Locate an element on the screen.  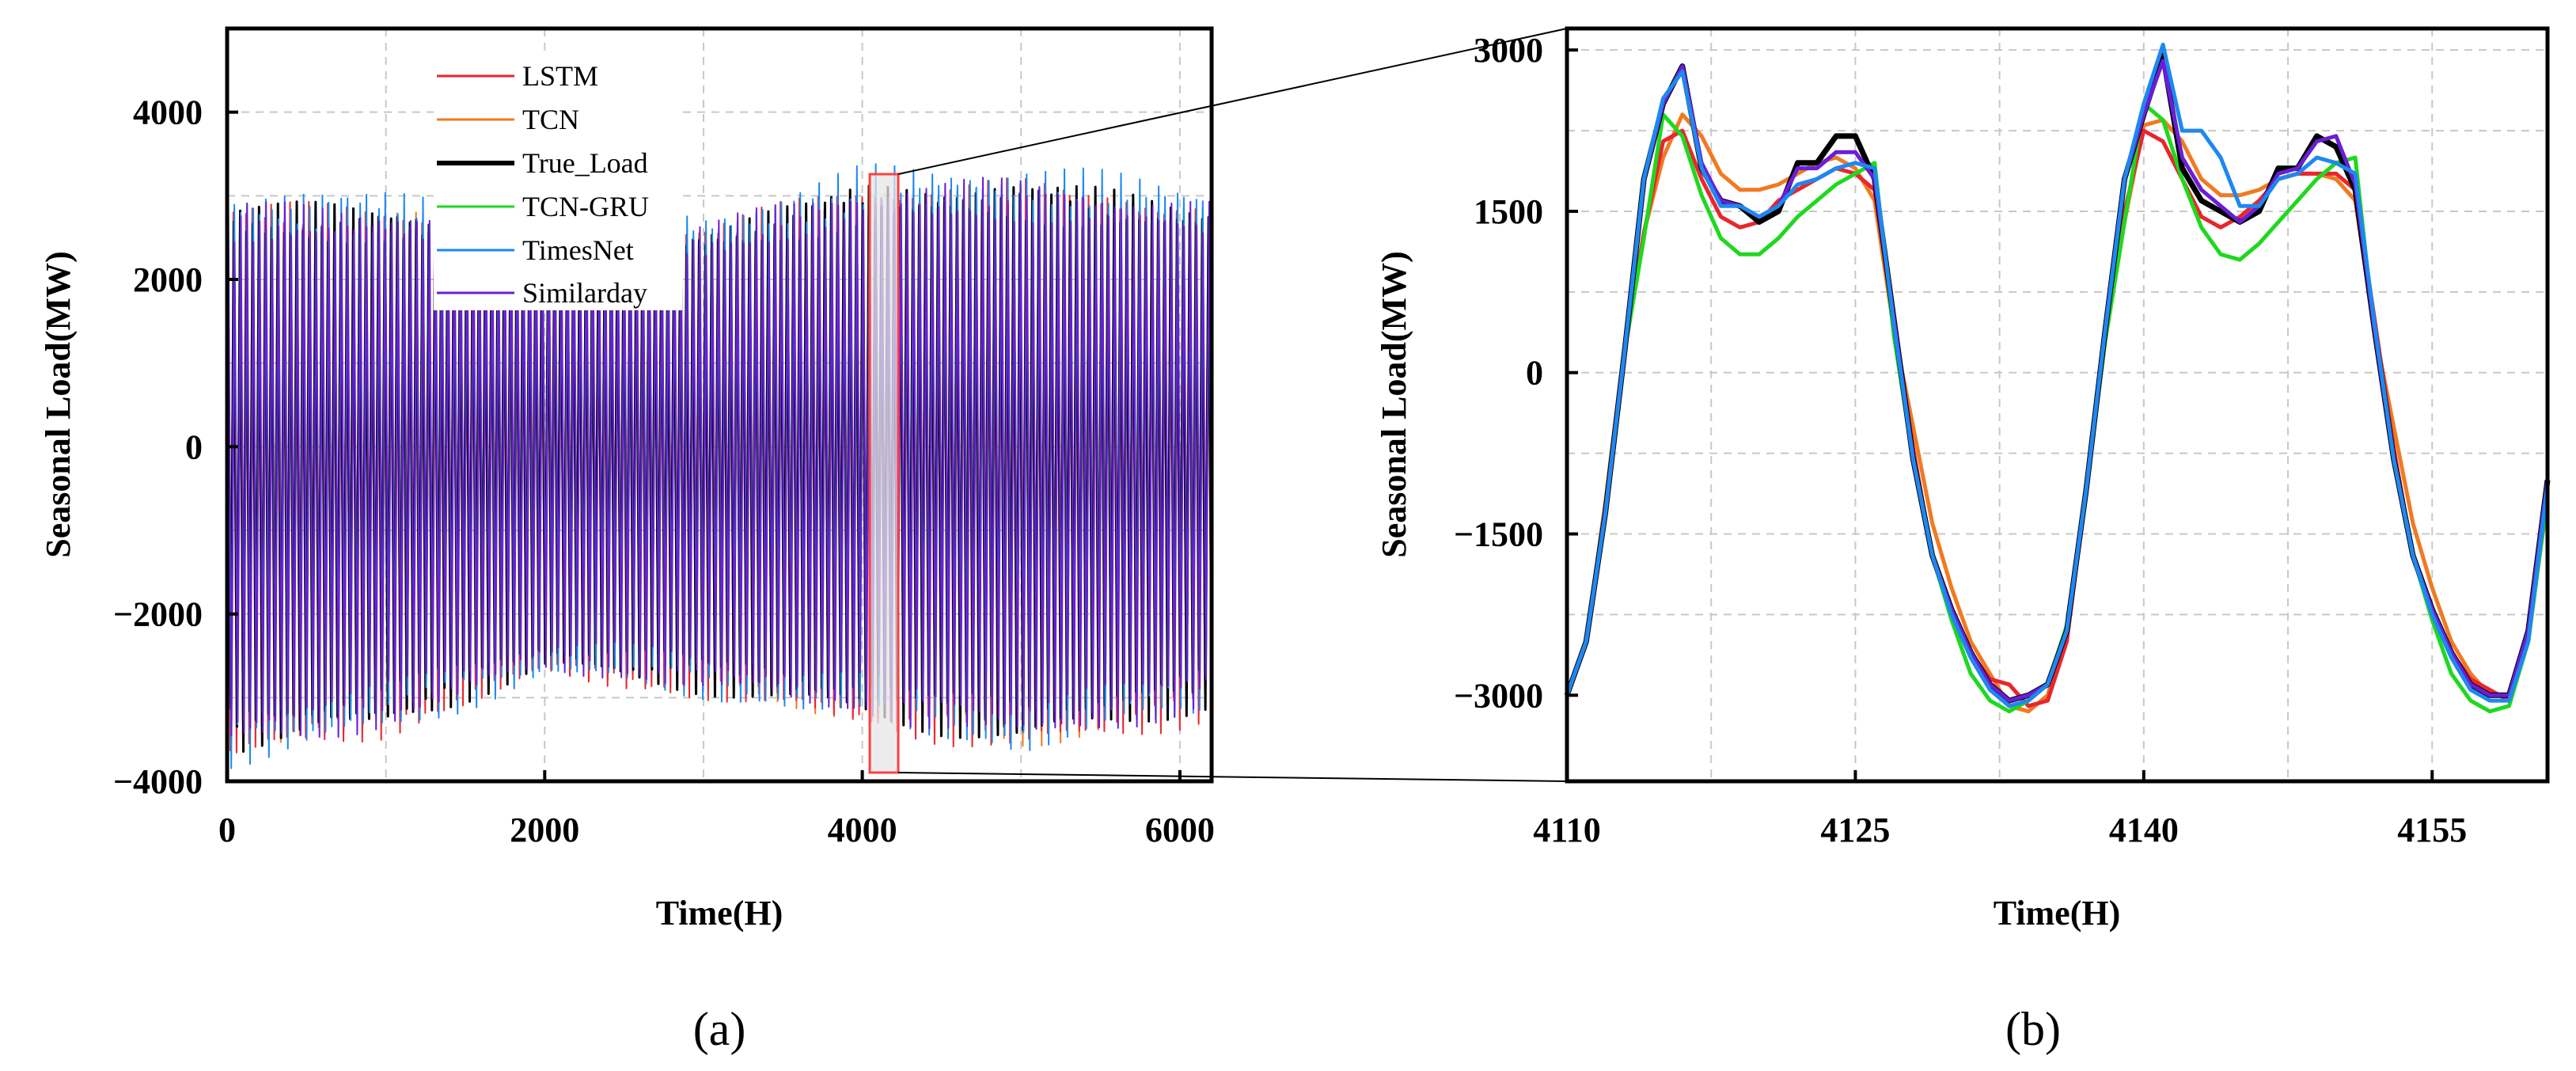
chart-b-x-tick-label: 4140 is located at coordinates (2144, 830).